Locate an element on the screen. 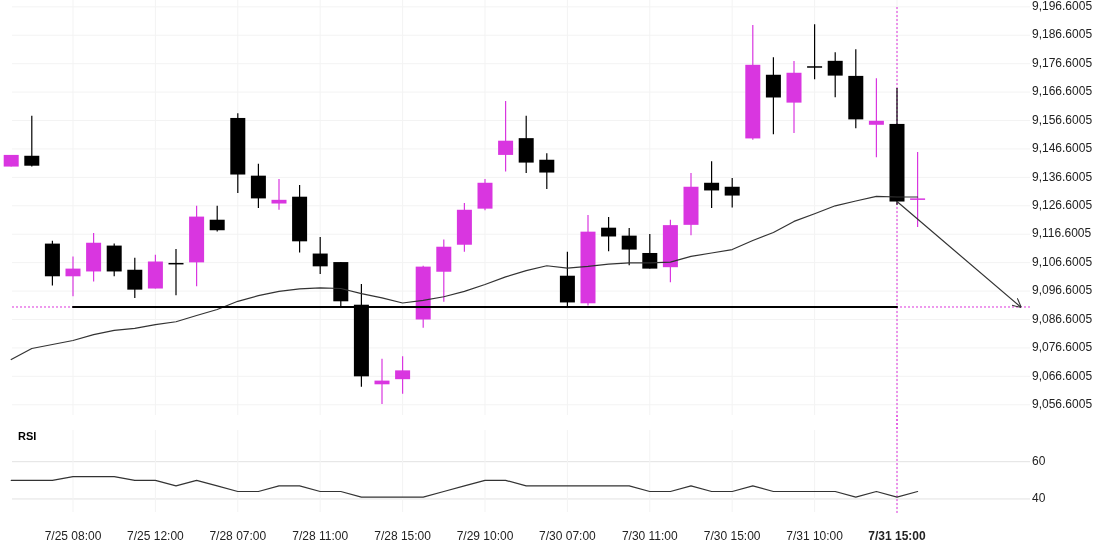  y-tick-label: 9,136.6005 is located at coordinates (1062, 176).